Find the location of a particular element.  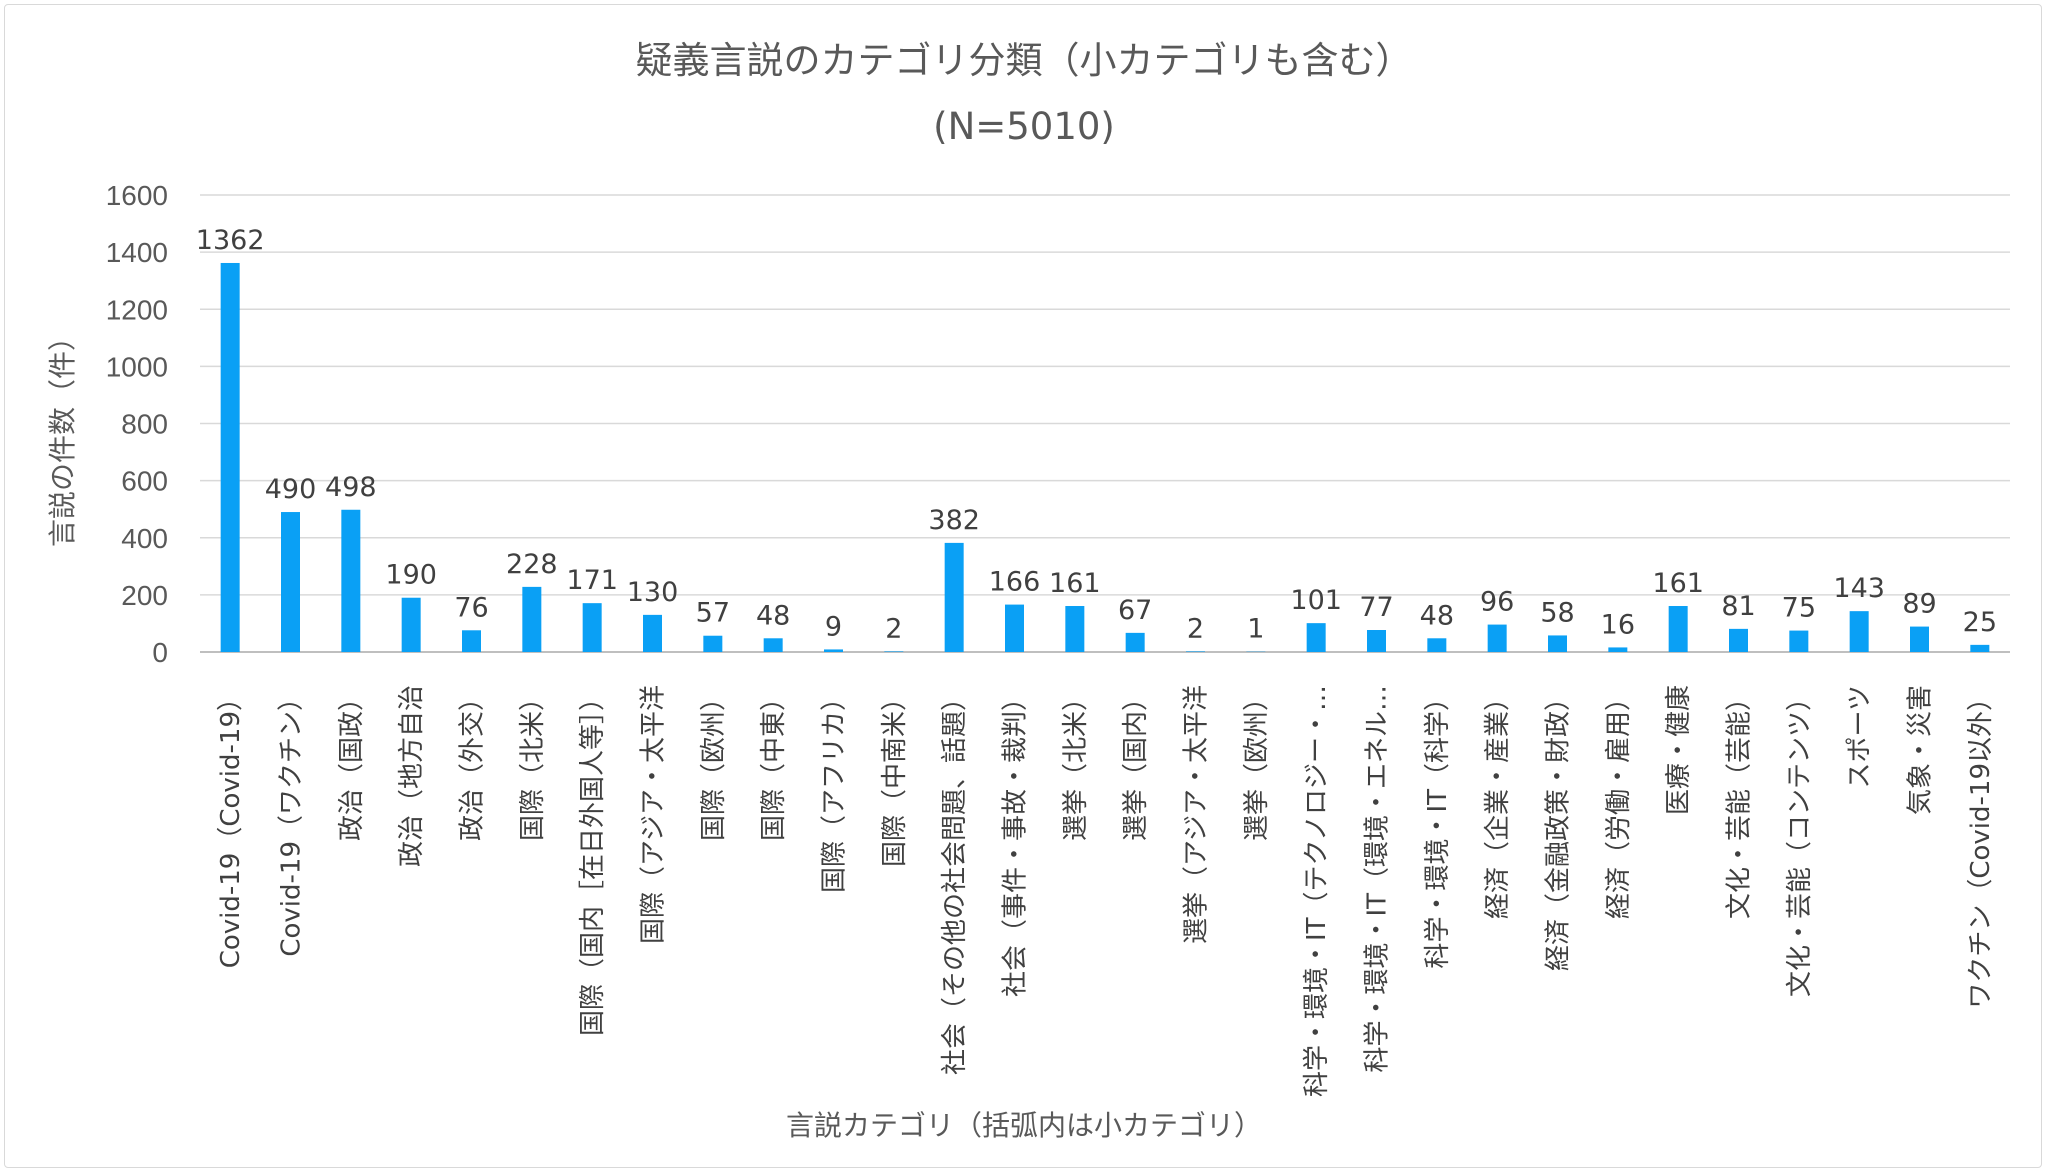

x-category-label: 国際（中南米） is located at coordinates (895, 776).